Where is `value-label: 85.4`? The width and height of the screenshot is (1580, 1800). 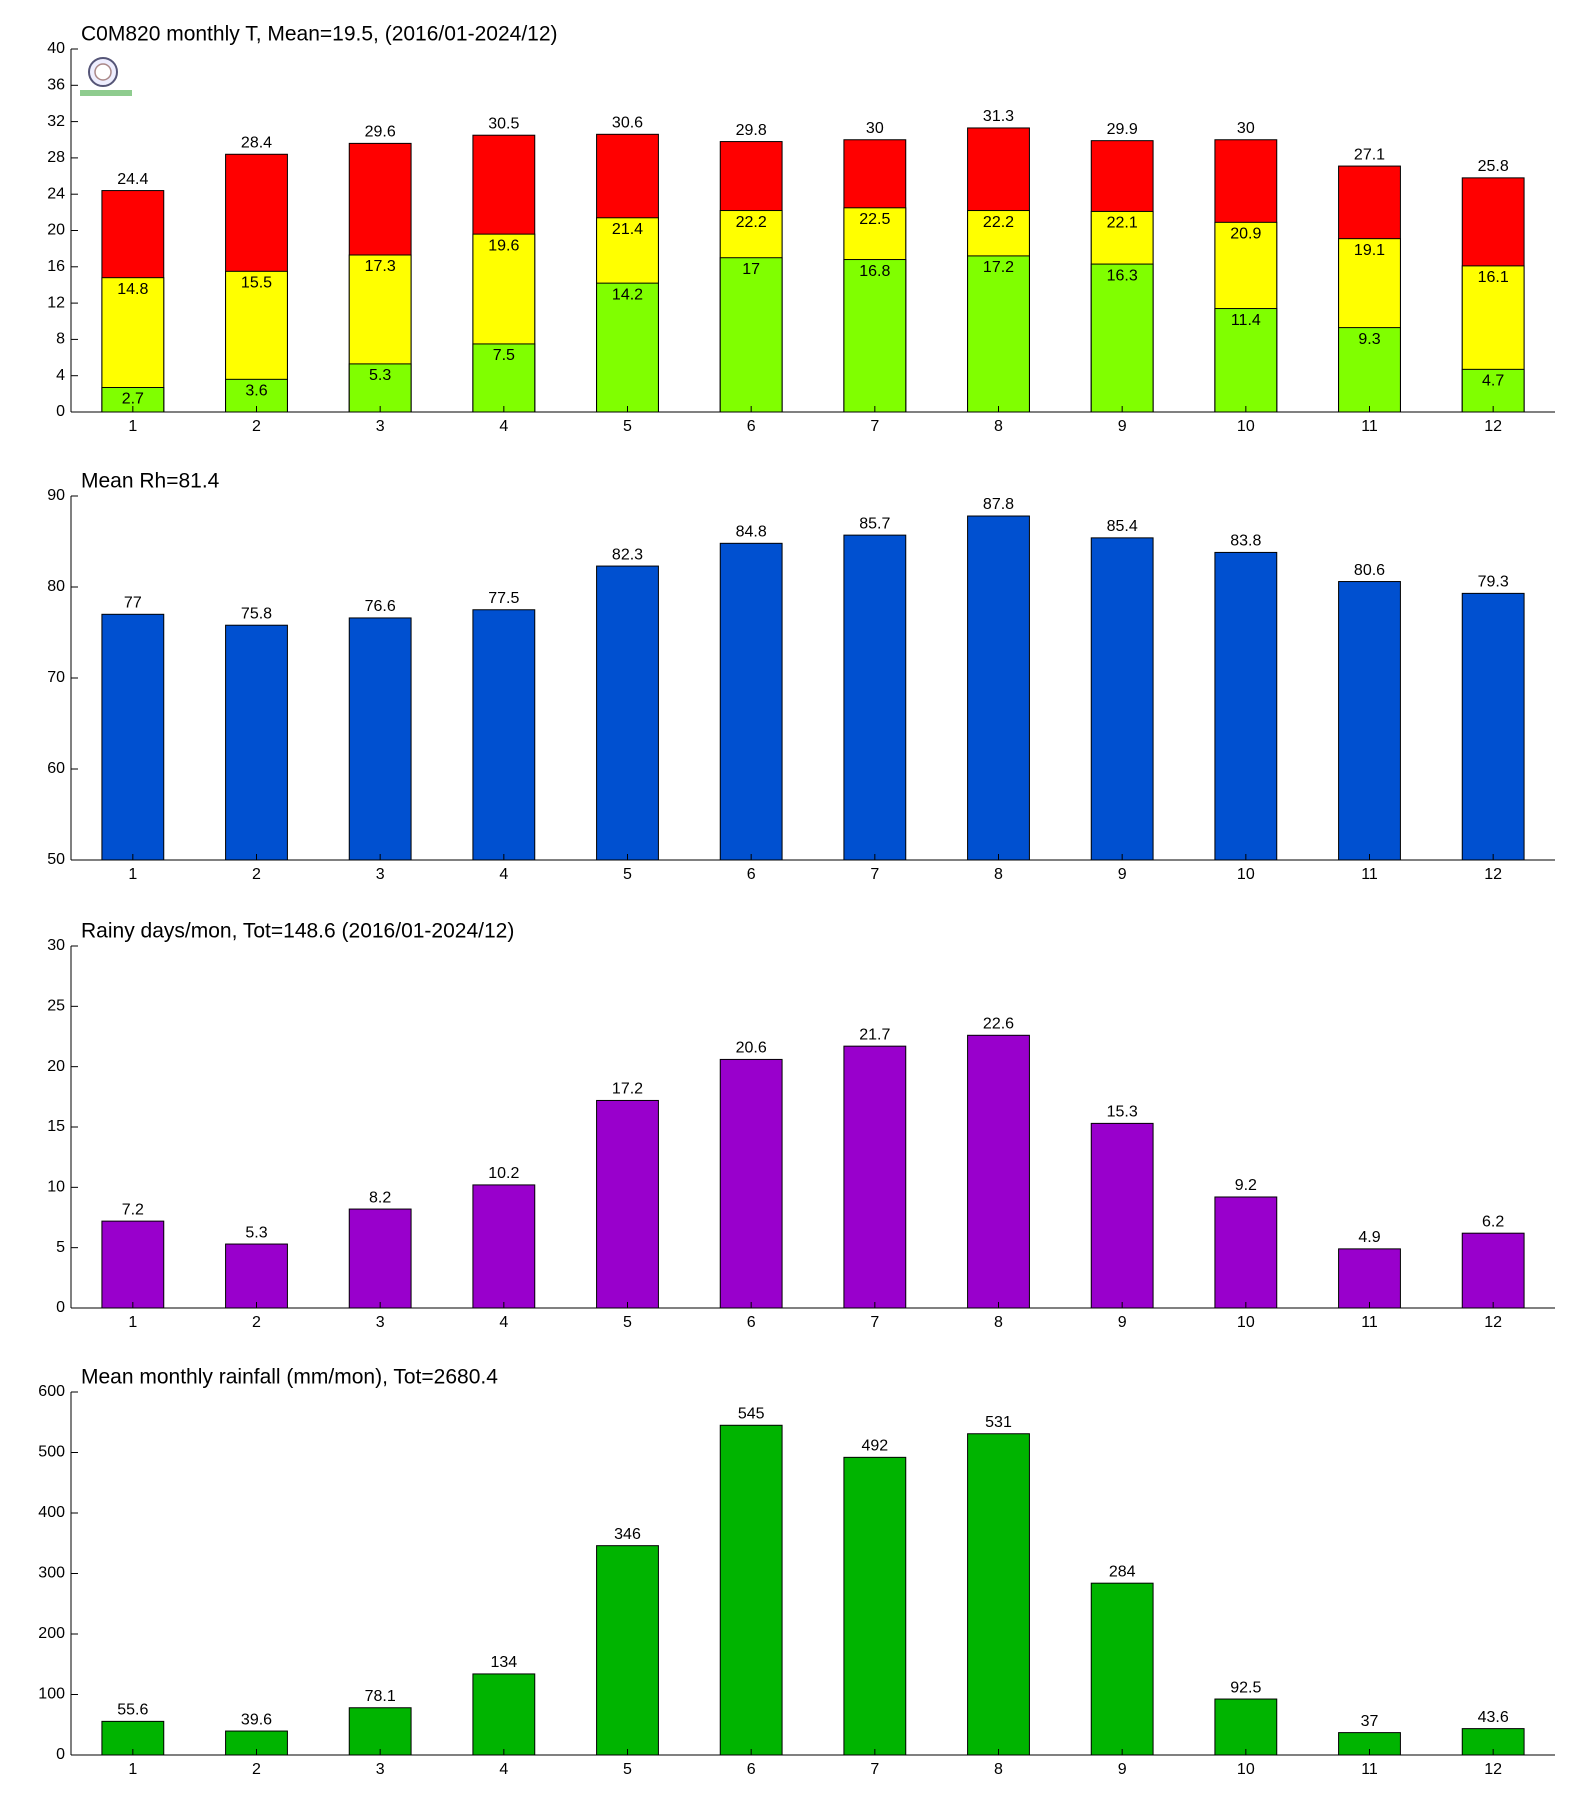 value-label: 85.4 is located at coordinates (1122, 526).